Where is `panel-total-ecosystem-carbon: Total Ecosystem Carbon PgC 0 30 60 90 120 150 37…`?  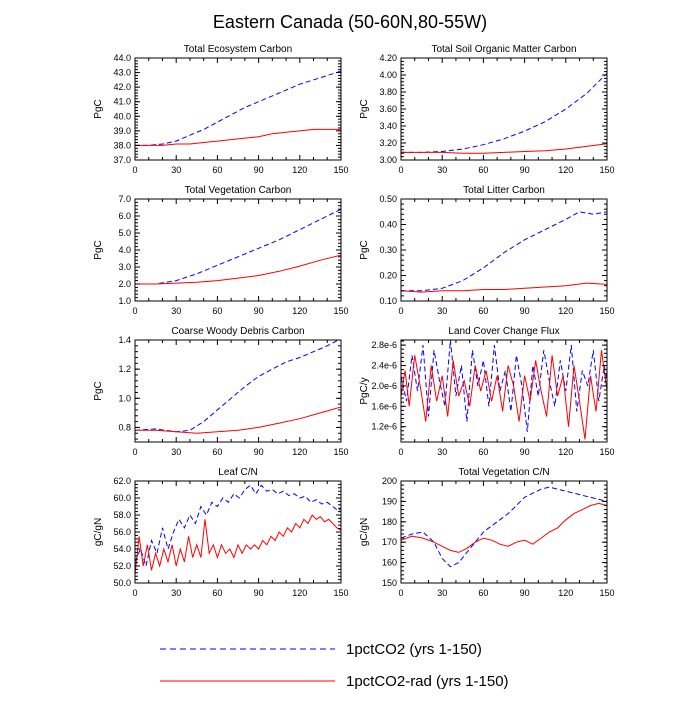 panel-total-ecosystem-carbon: Total Ecosystem Carbon PgC 0 30 60 90 120 150 37… is located at coordinates (221, 109).